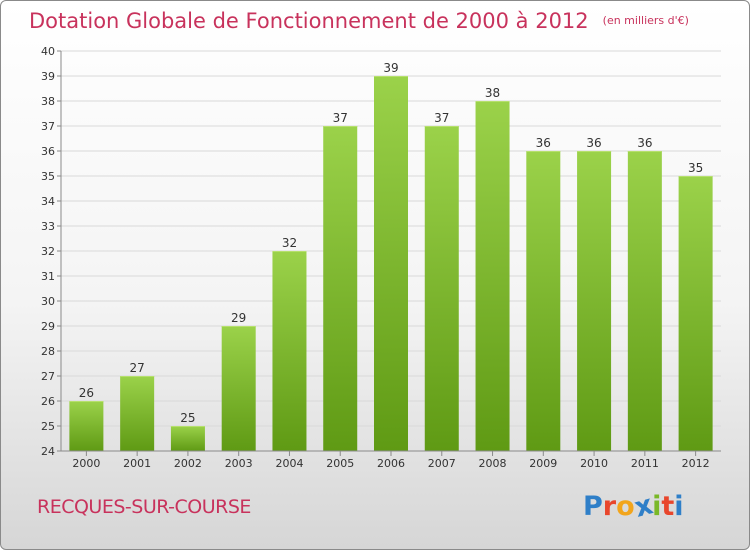 This screenshot has height=550, width=750. I want to click on data-label-2001: 27, so click(137, 368).